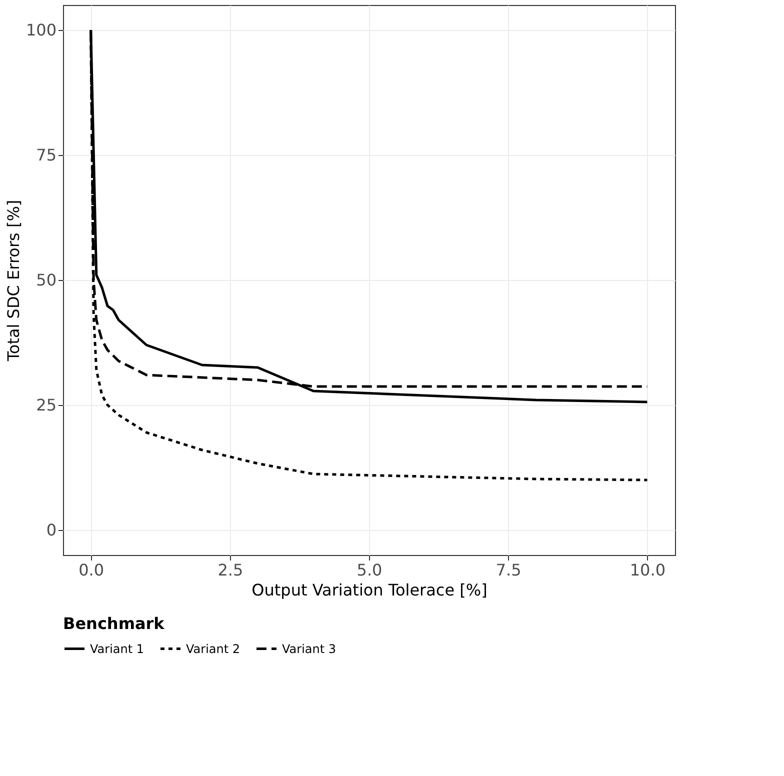  Describe the element at coordinates (91, 570) in the screenshot. I see `x-tick-label: 0.0` at that location.